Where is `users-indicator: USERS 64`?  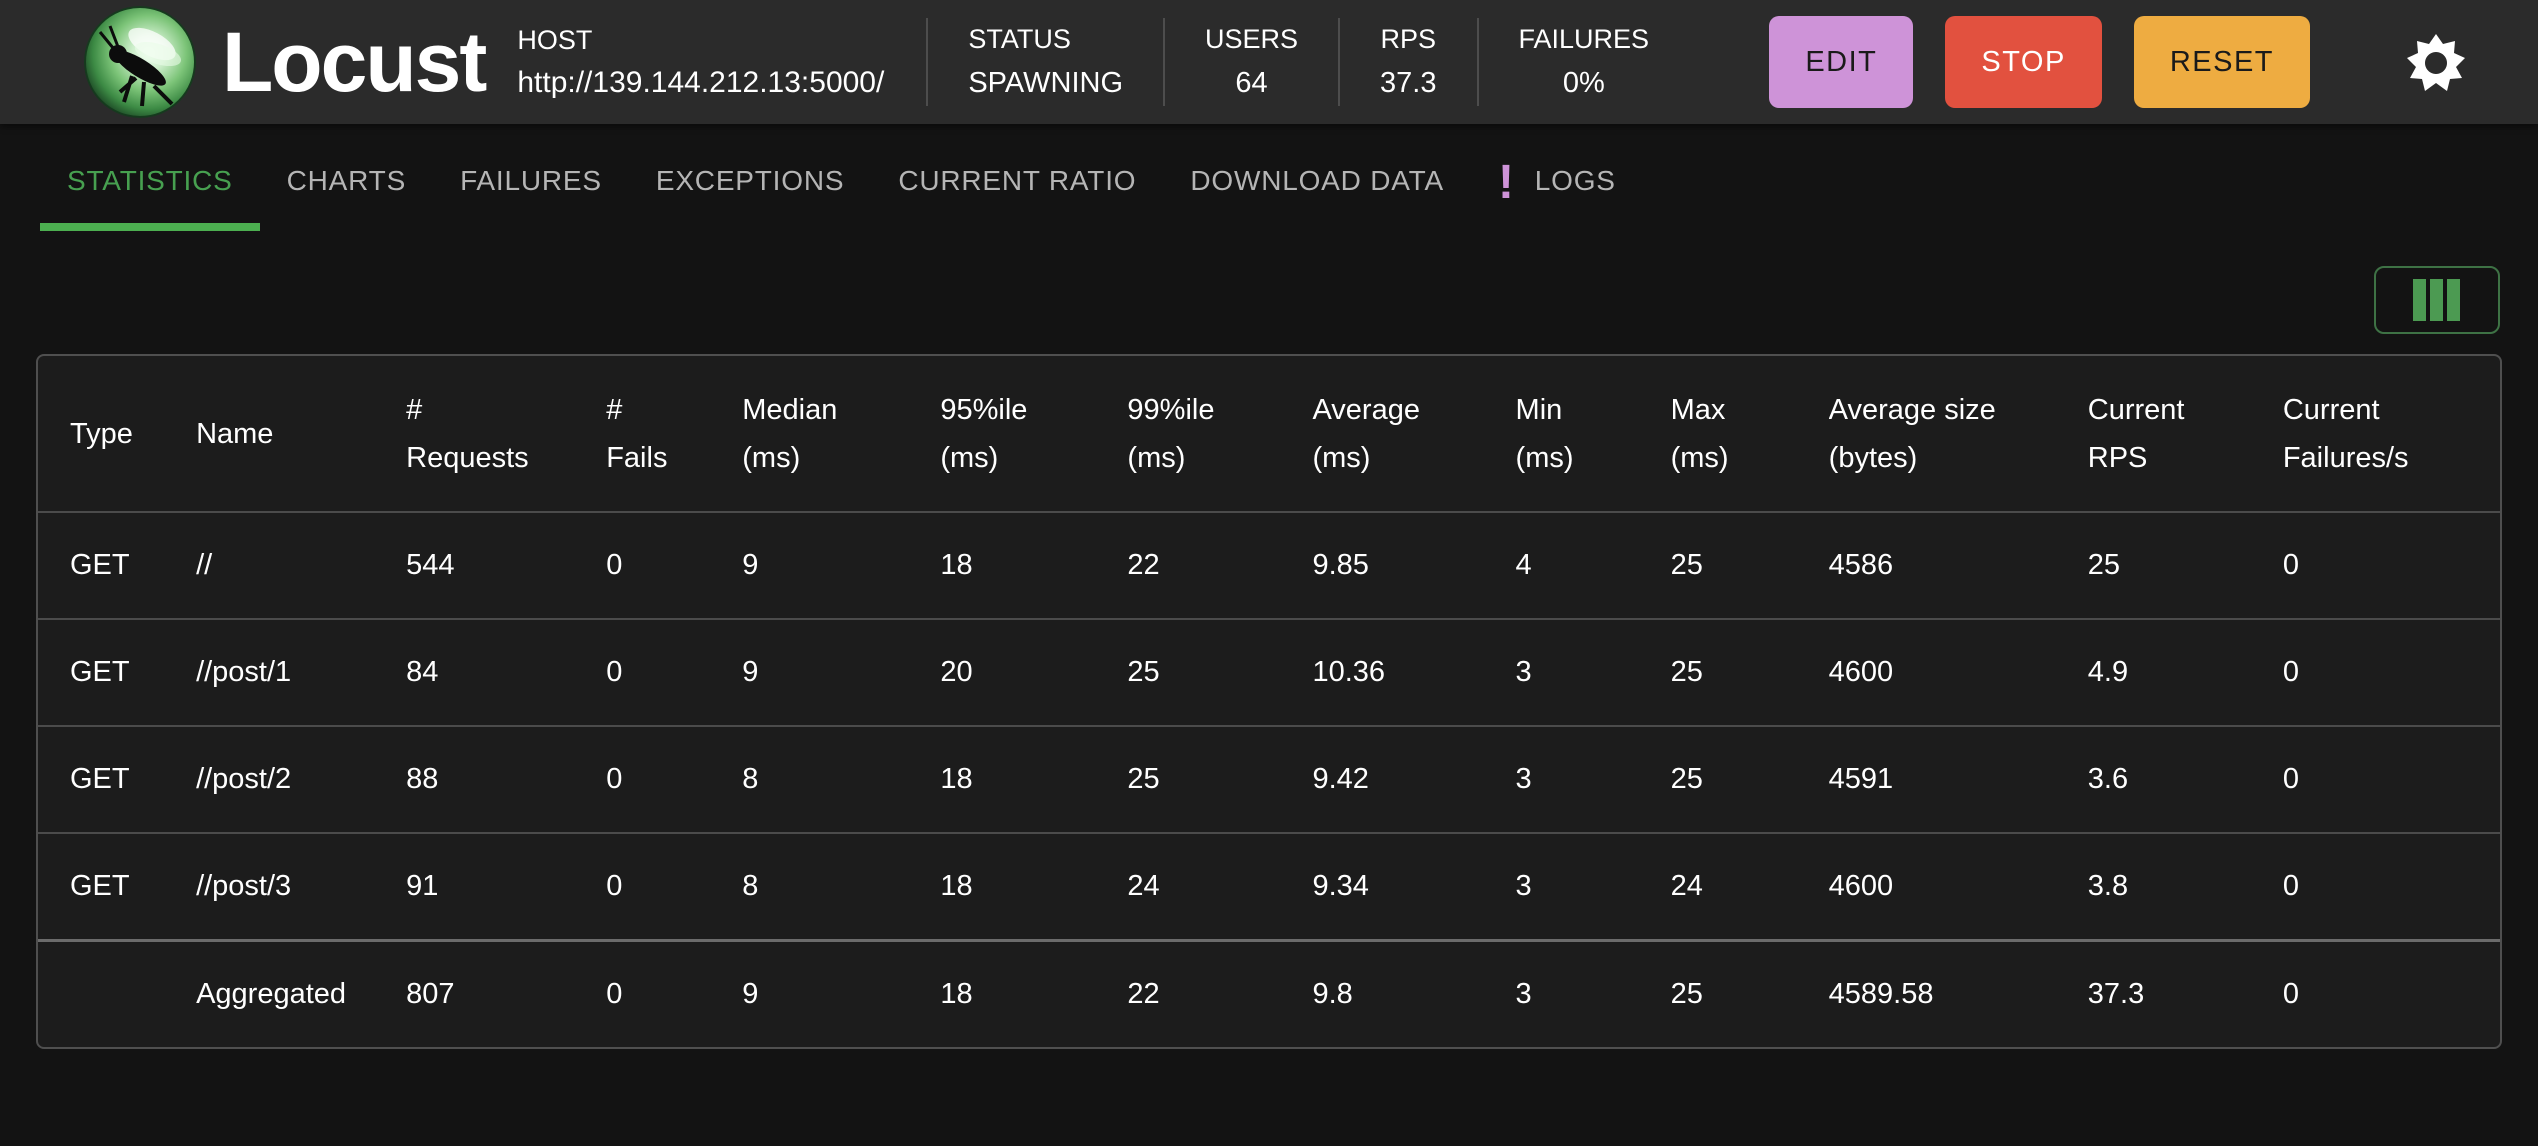
users-indicator: USERS 64 is located at coordinates (1251, 62).